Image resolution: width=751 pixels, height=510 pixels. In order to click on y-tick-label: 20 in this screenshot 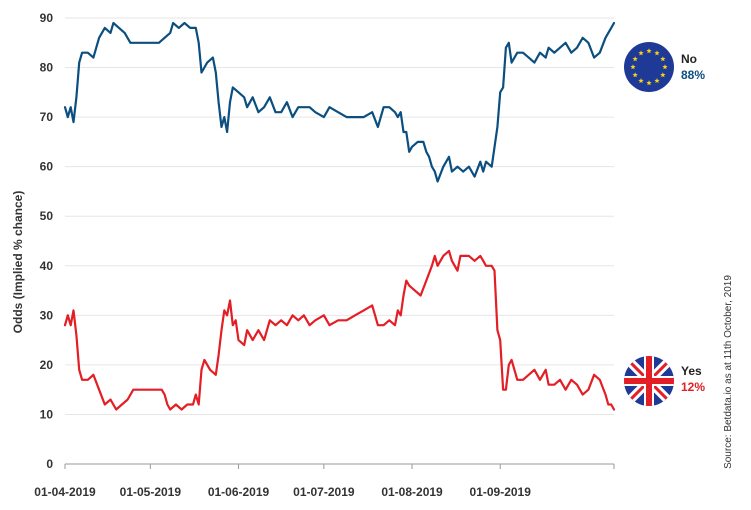, I will do `click(47, 365)`.